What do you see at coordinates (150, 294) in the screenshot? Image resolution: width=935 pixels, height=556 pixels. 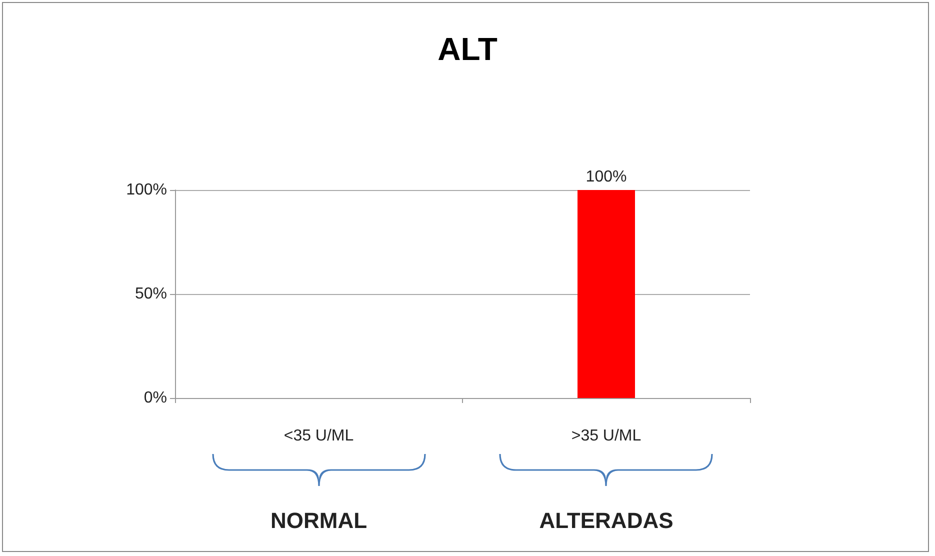 I see `y-tick-label: 50%` at bounding box center [150, 294].